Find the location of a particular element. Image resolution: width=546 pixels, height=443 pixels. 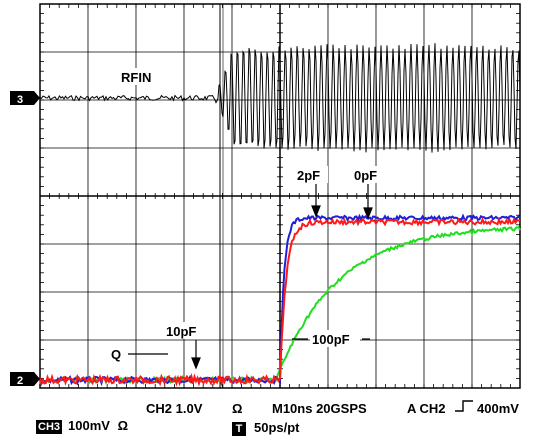

label-10pf: 10pF is located at coordinates (181, 331).